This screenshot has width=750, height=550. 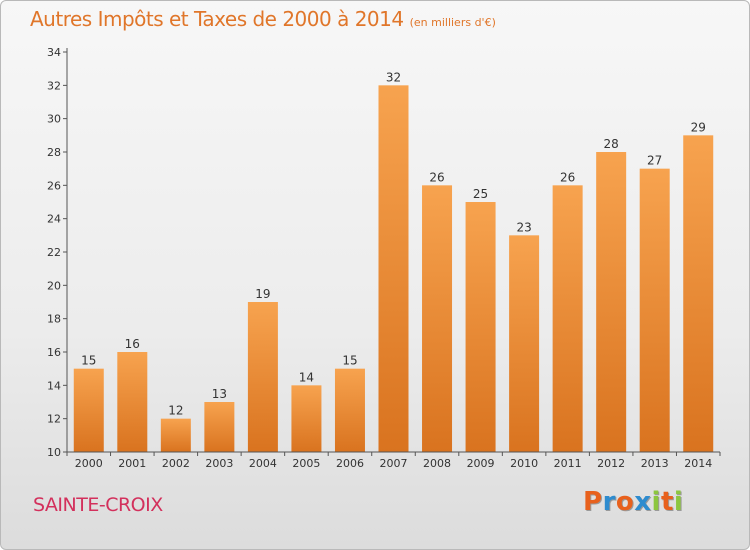 I want to click on x-tick-label-2012: 2012, so click(x=611, y=463).